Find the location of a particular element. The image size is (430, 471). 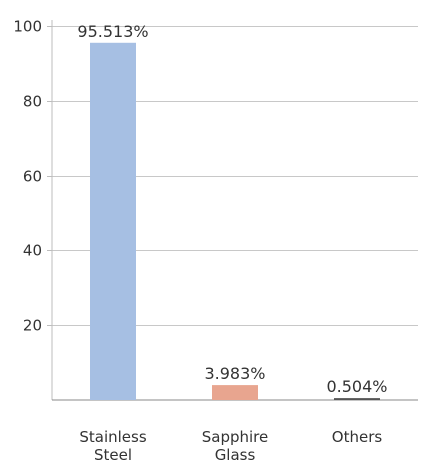

x-category-label-line: Stainless is located at coordinates (112, 437).